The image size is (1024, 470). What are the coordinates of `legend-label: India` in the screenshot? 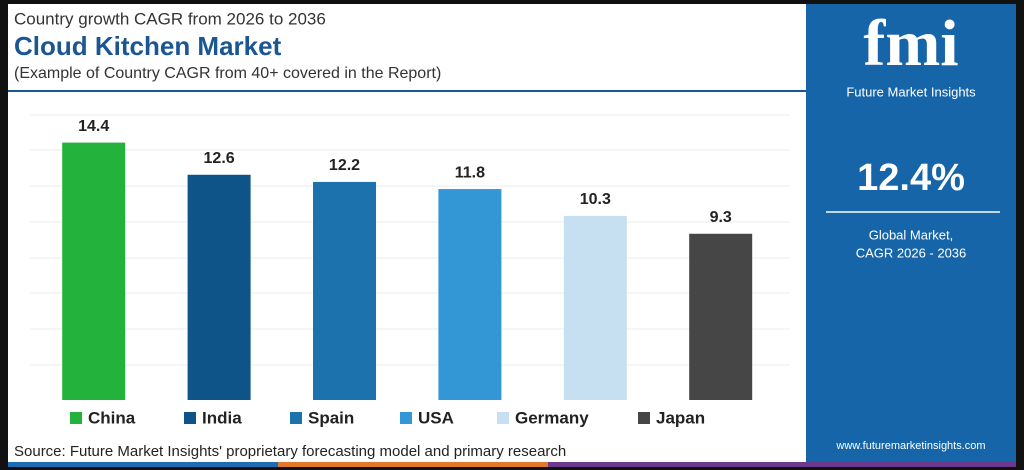 It's located at (222, 417).